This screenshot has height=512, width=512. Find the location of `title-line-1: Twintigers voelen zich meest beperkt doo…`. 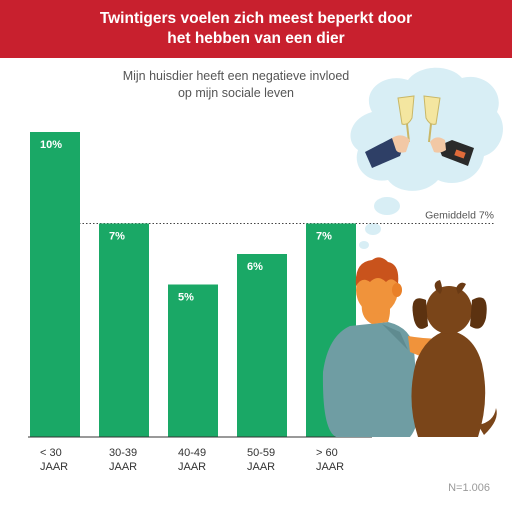

title-line-1: Twintigers voelen zich meest beperkt doo… is located at coordinates (256, 18).